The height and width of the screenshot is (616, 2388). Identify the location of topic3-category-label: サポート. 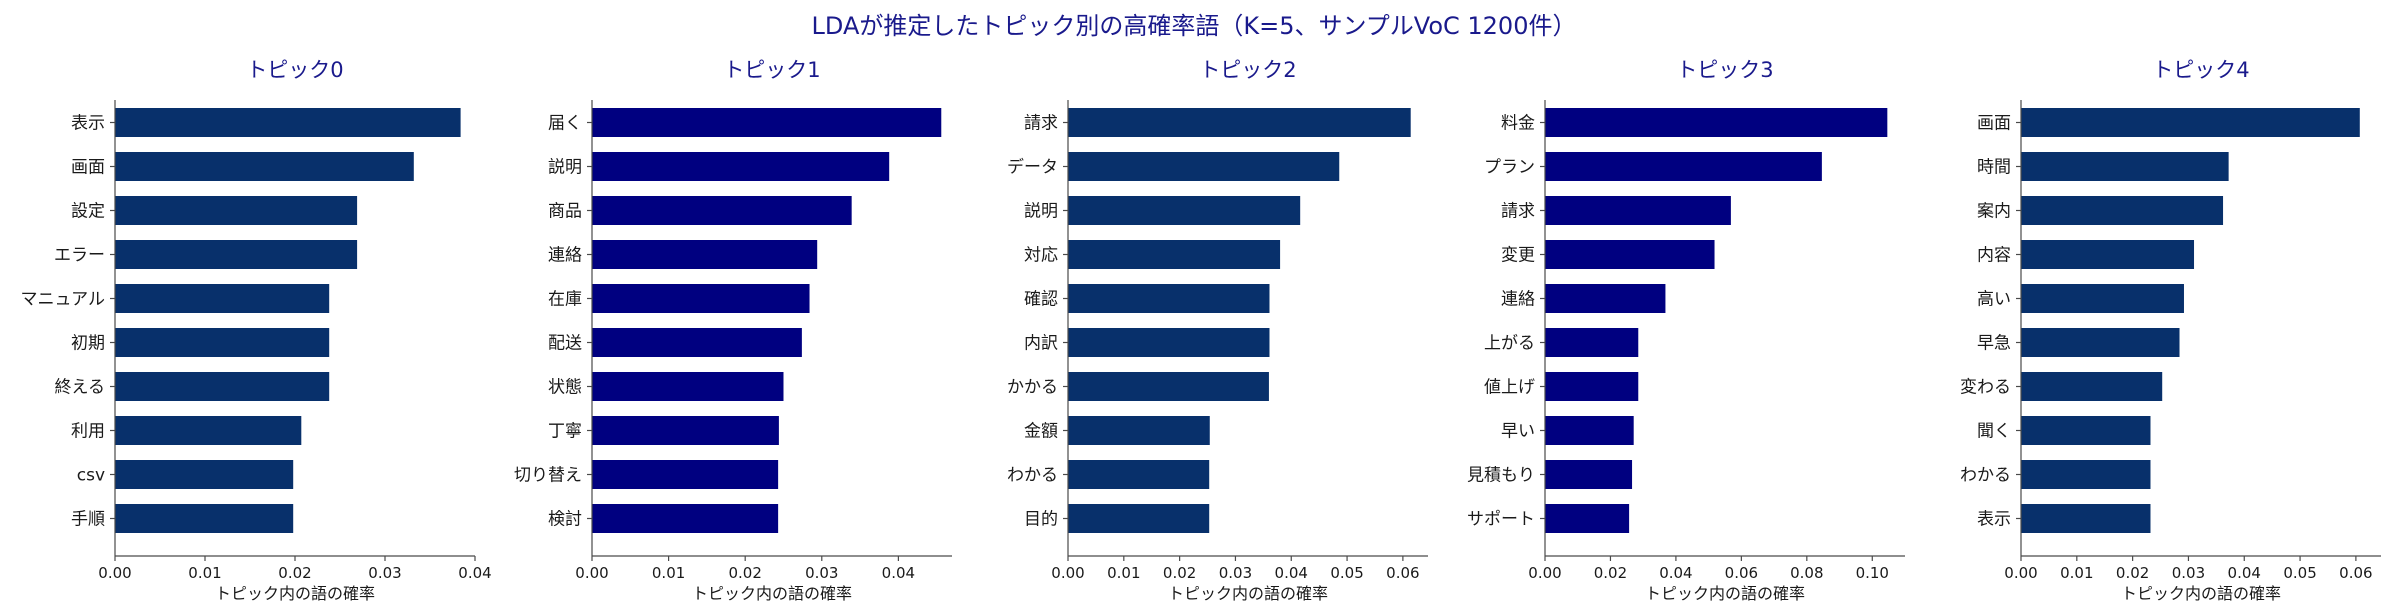
(1501, 520).